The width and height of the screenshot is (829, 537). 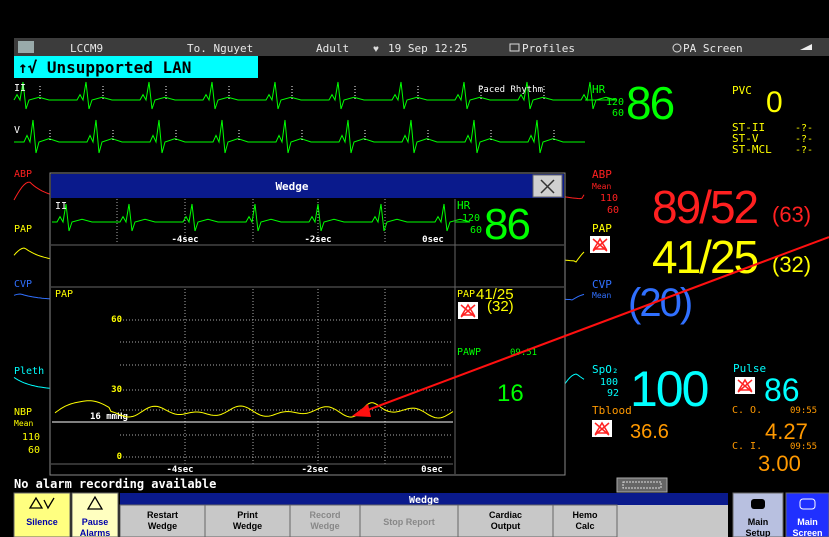 I want to click on annotation-arrowhead, so click(x=361, y=410).